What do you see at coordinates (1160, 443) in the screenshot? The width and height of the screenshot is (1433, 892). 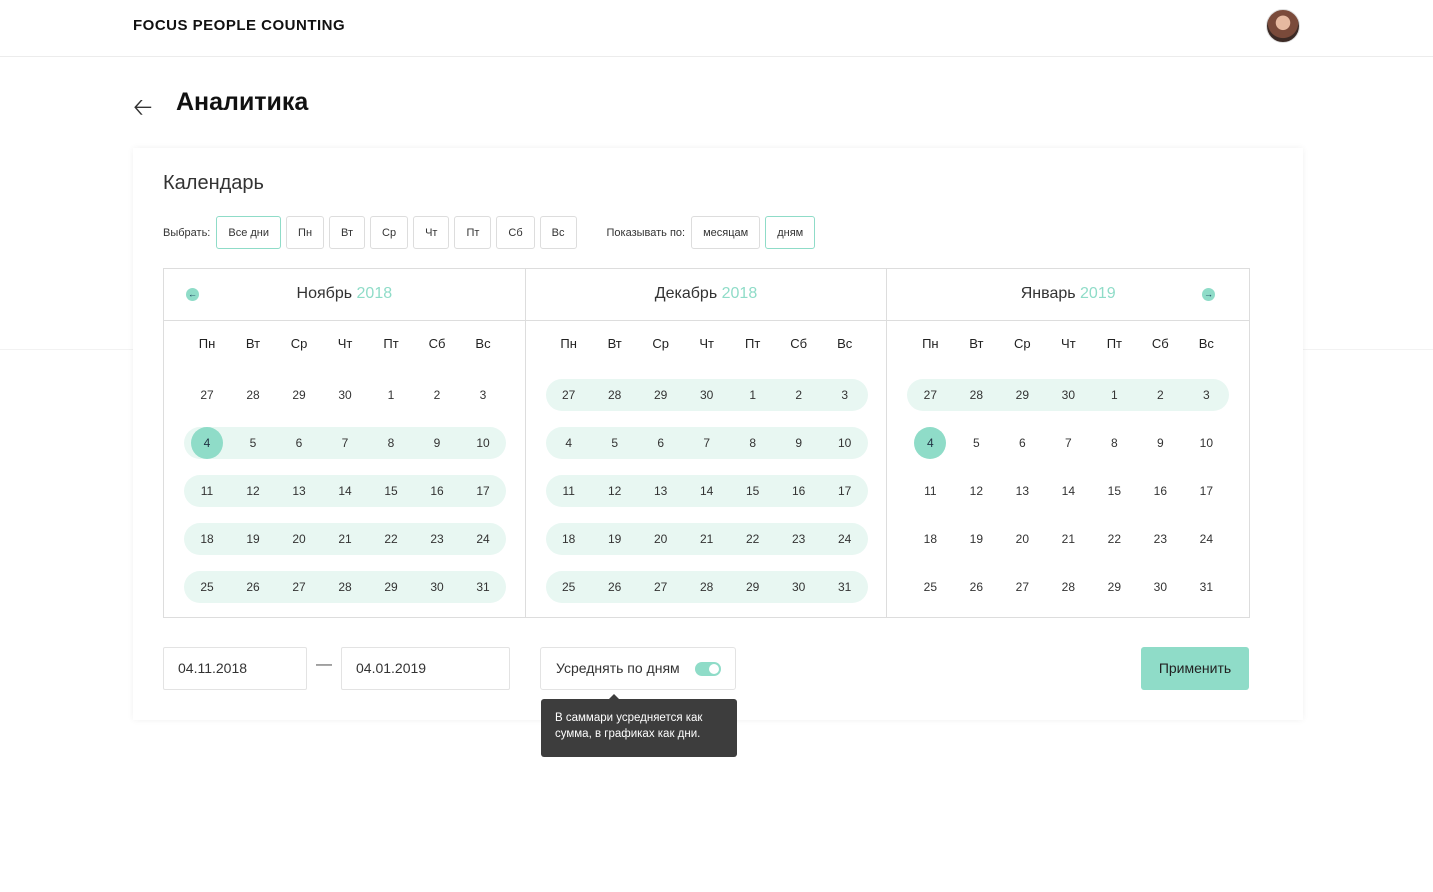 I see `day-cell: 9` at bounding box center [1160, 443].